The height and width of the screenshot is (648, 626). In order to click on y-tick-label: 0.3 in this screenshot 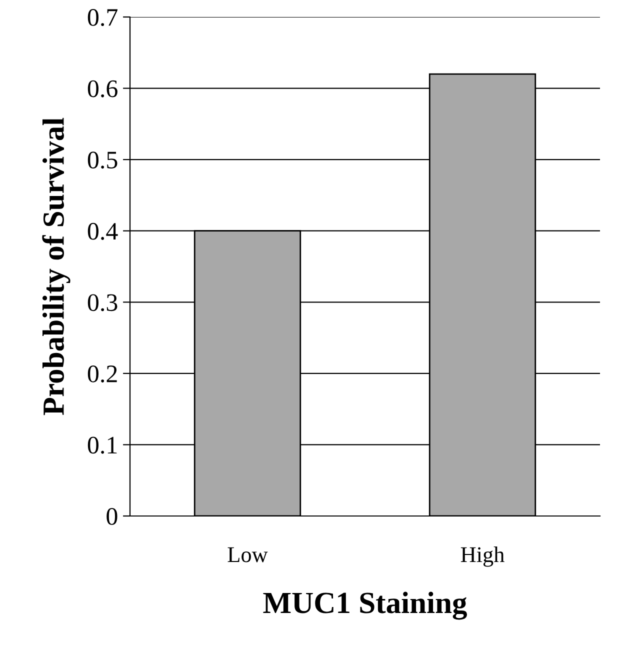, I will do `click(103, 303)`.